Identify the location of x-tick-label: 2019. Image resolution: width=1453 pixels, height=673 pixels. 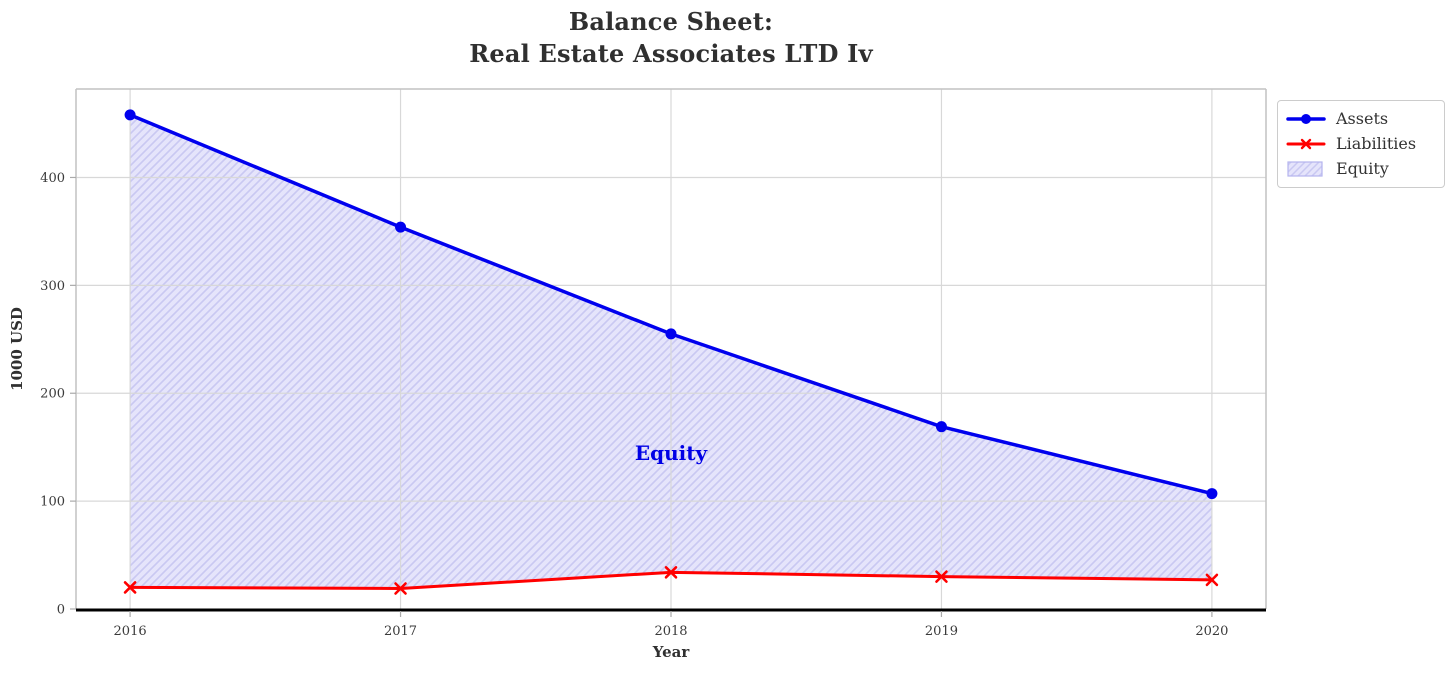
(941, 631).